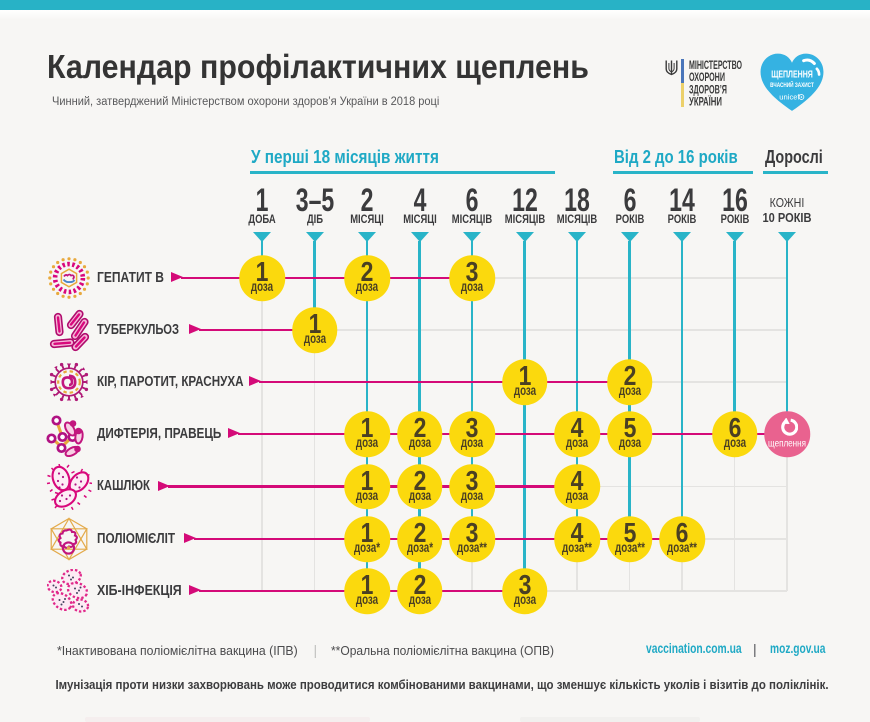 Image resolution: width=870 pixels, height=722 pixels. Describe the element at coordinates (792, 84) in the screenshot. I see `svg-text: ВЧАСНИЙ ЗАХИСТ` at that location.